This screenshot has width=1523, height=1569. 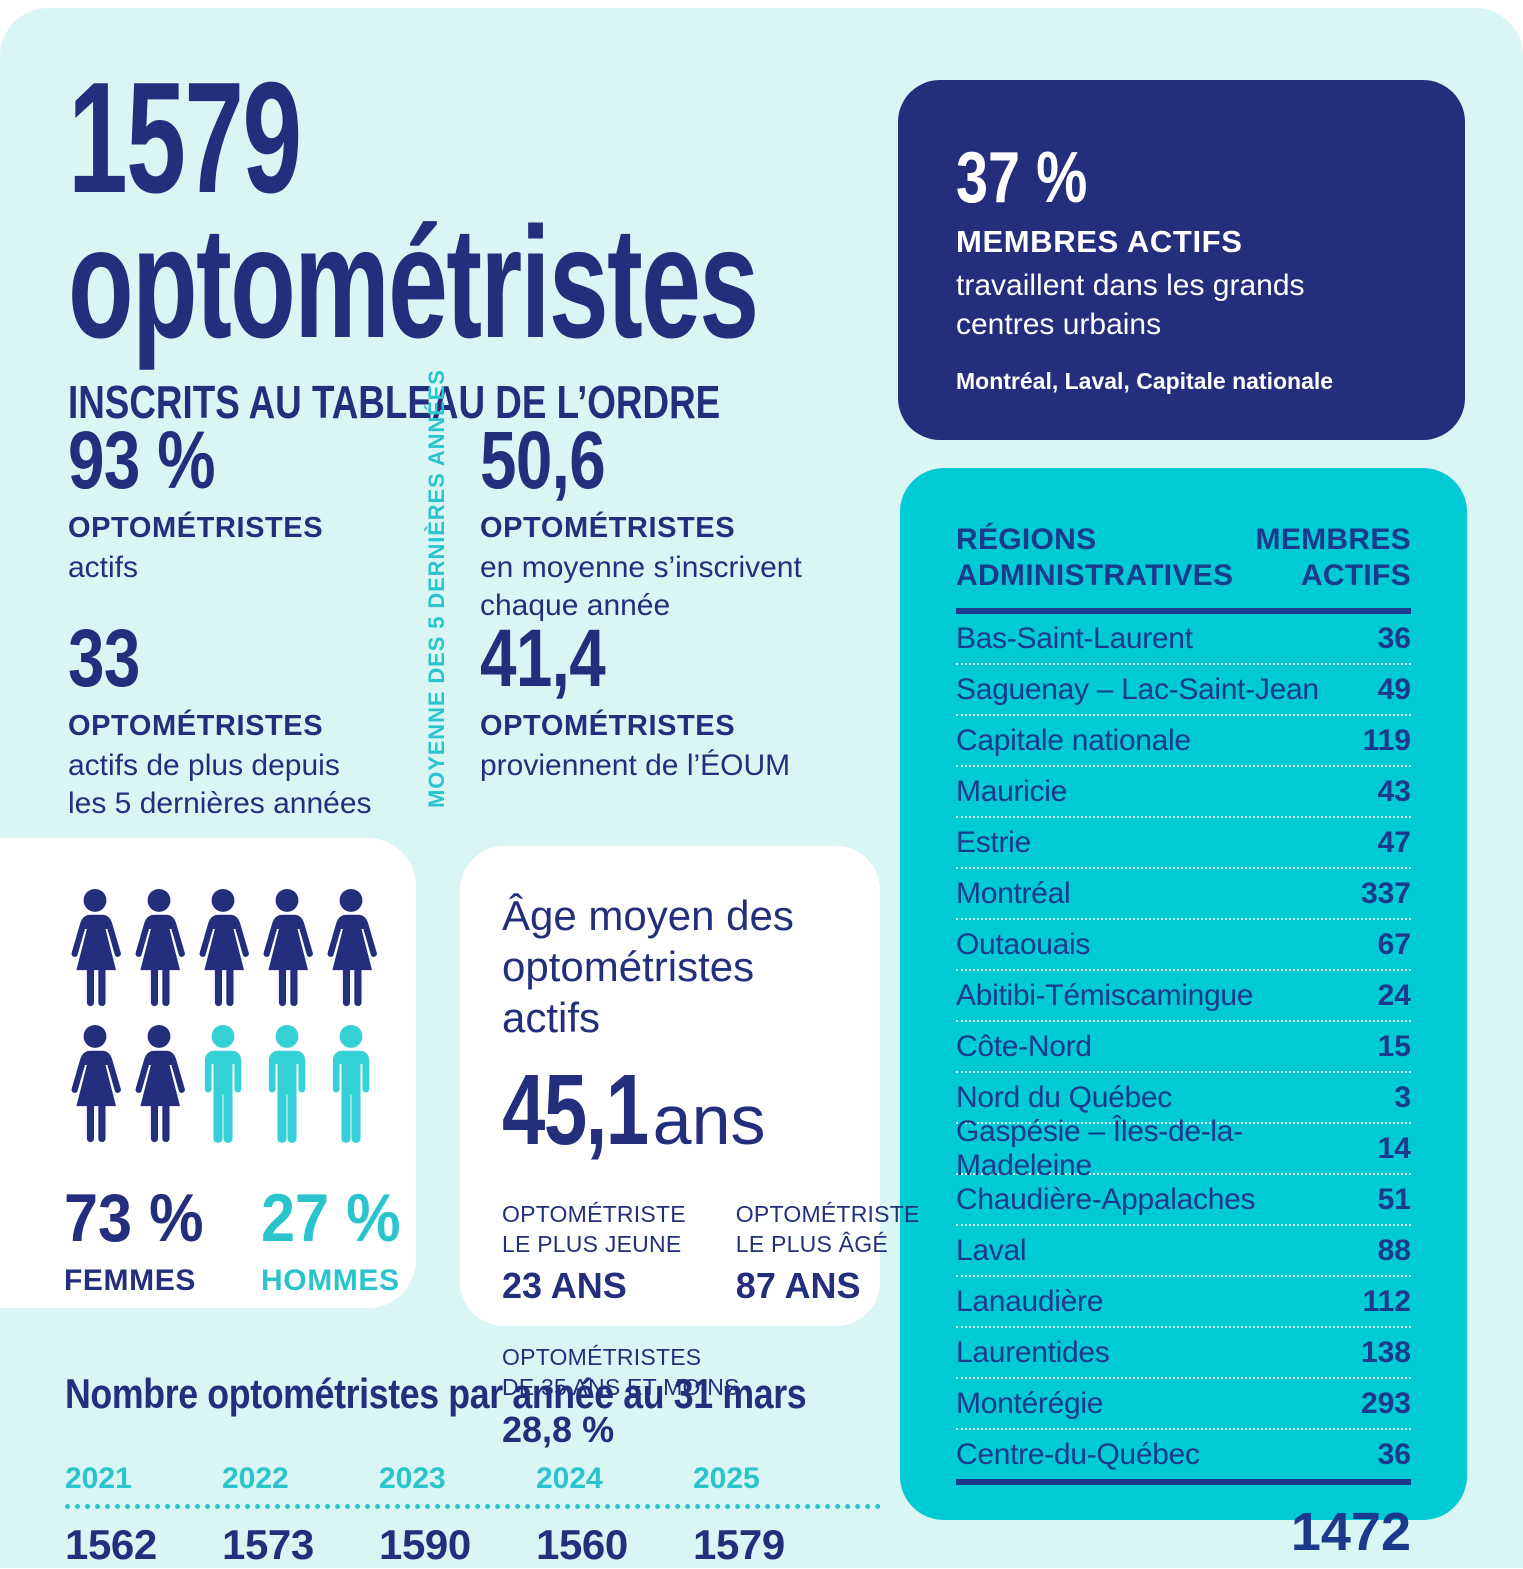 What do you see at coordinates (1333, 539) in the screenshot?
I see `regions-header-right-line1: MEMBRES` at bounding box center [1333, 539].